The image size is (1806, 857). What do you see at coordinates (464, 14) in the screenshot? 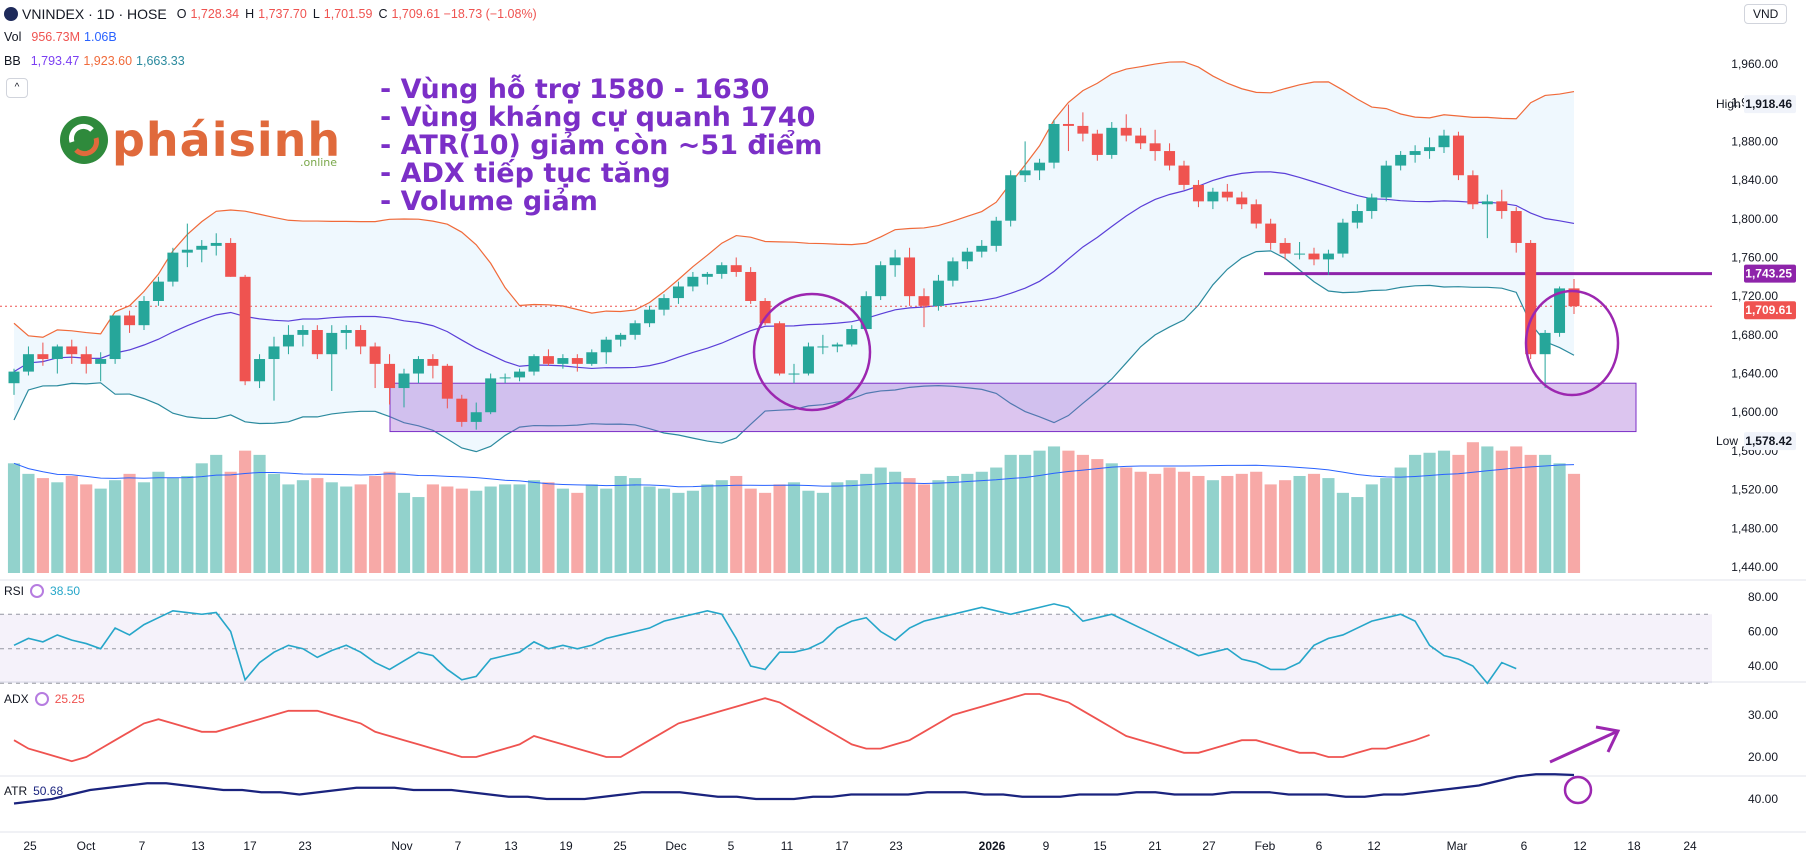
I see `ohlc-close: 1,709.61 −18.73 (−1.08%)` at bounding box center [464, 14].